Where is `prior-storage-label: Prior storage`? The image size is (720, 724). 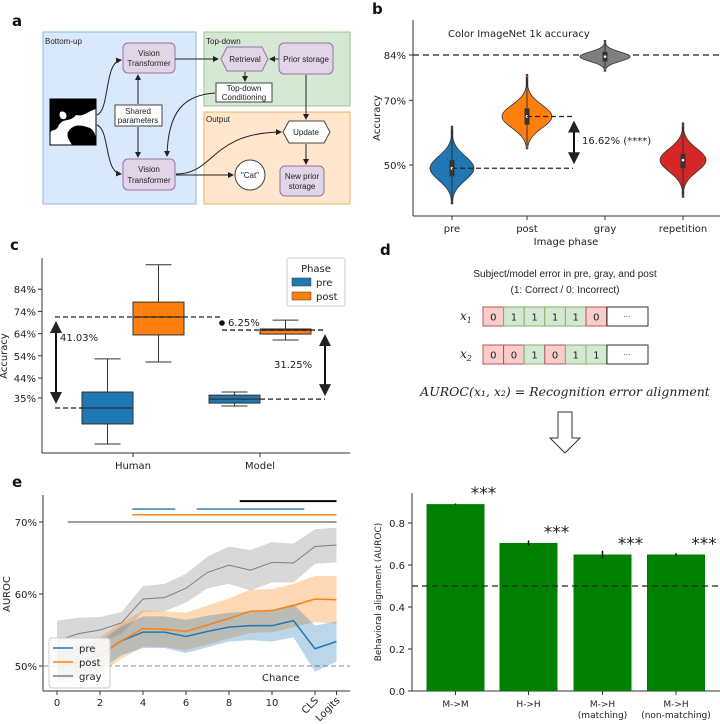
prior-storage-label: Prior storage is located at coordinates (306, 59).